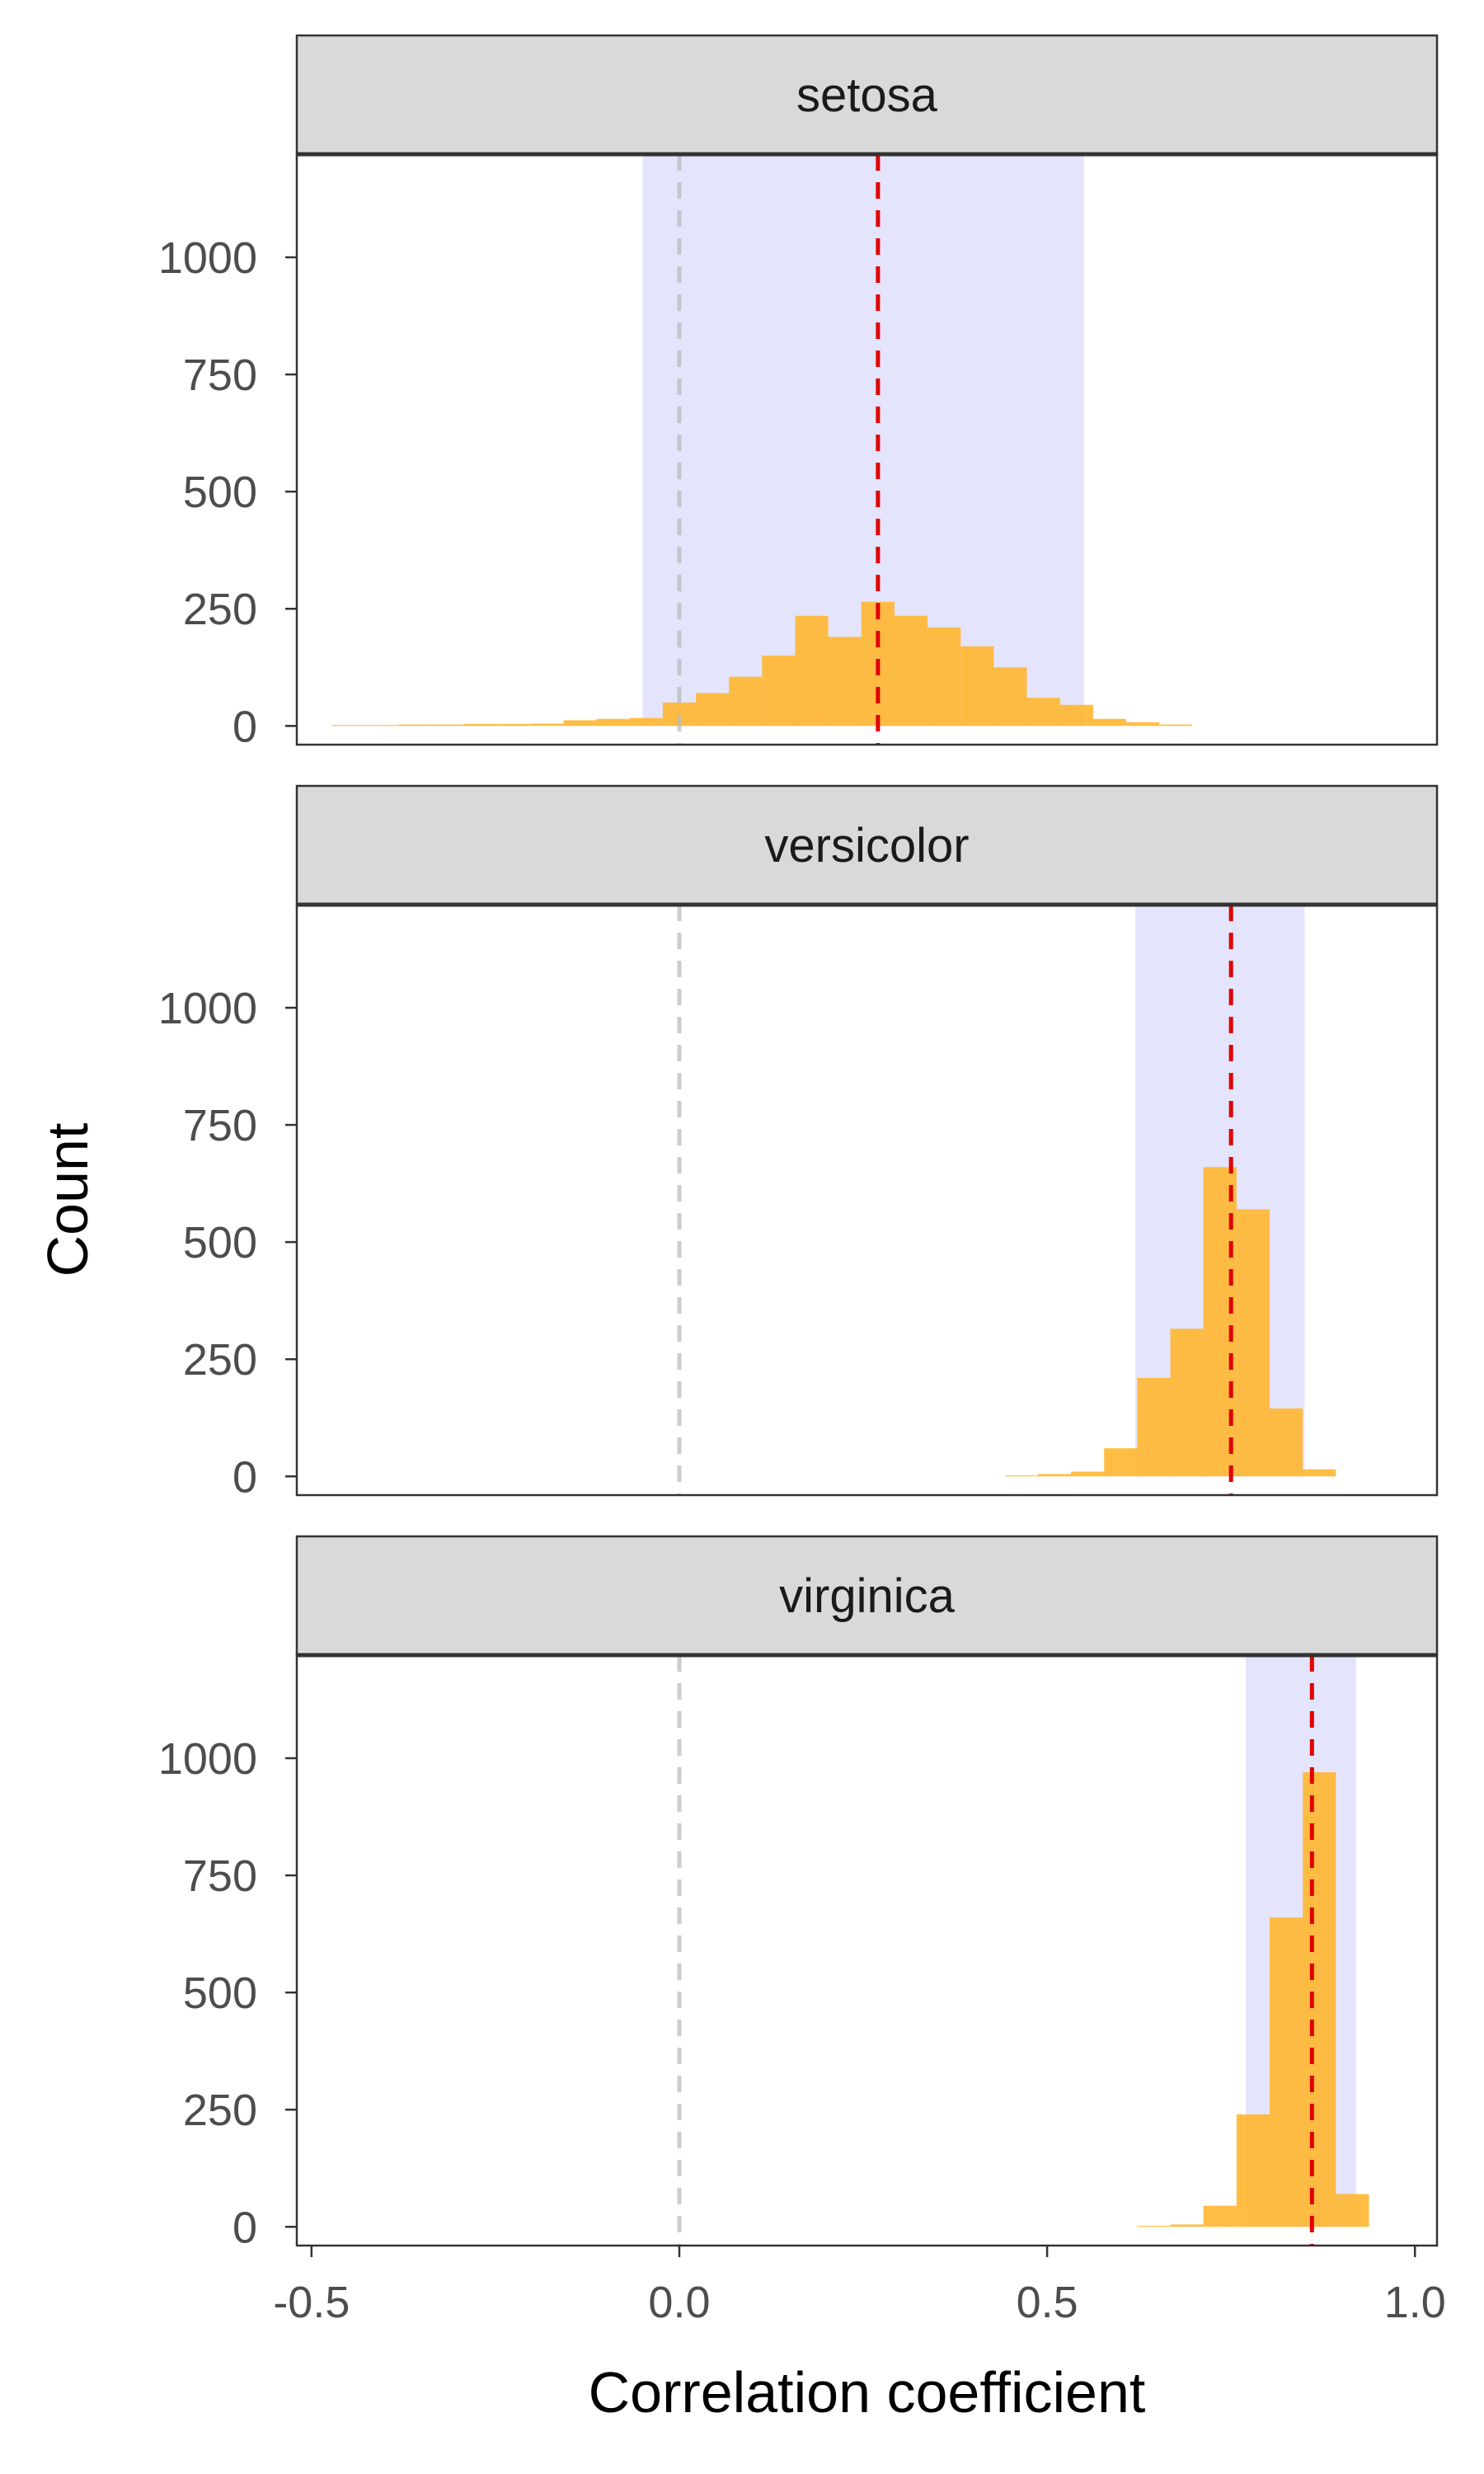  What do you see at coordinates (1047, 2302) in the screenshot?
I see `x-tick-label: 0.5` at bounding box center [1047, 2302].